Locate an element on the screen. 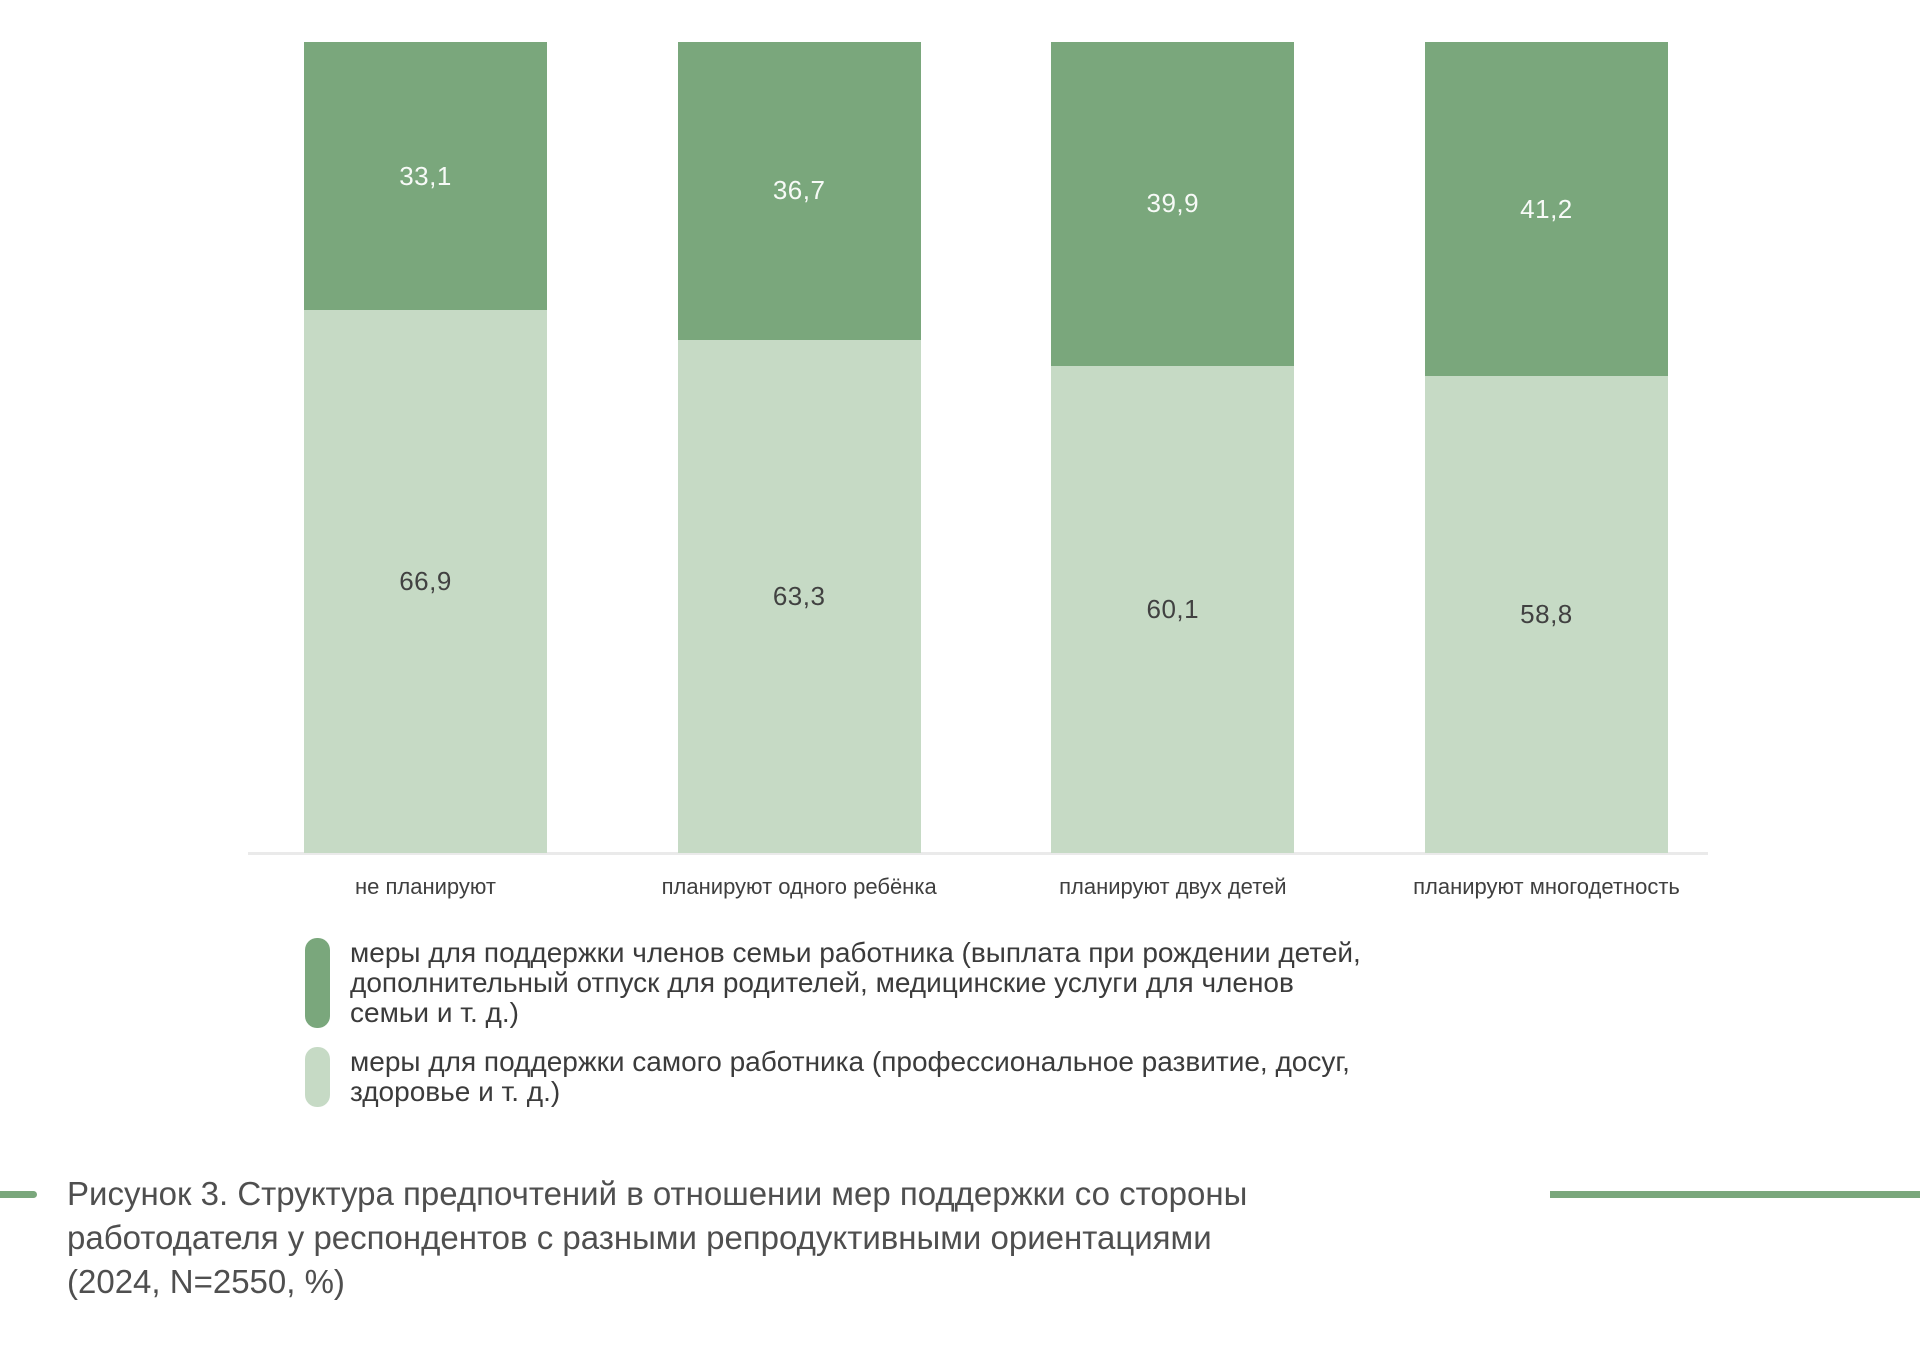 The height and width of the screenshot is (1351, 1920). x-label-cell: не планируют is located at coordinates (425, 887).